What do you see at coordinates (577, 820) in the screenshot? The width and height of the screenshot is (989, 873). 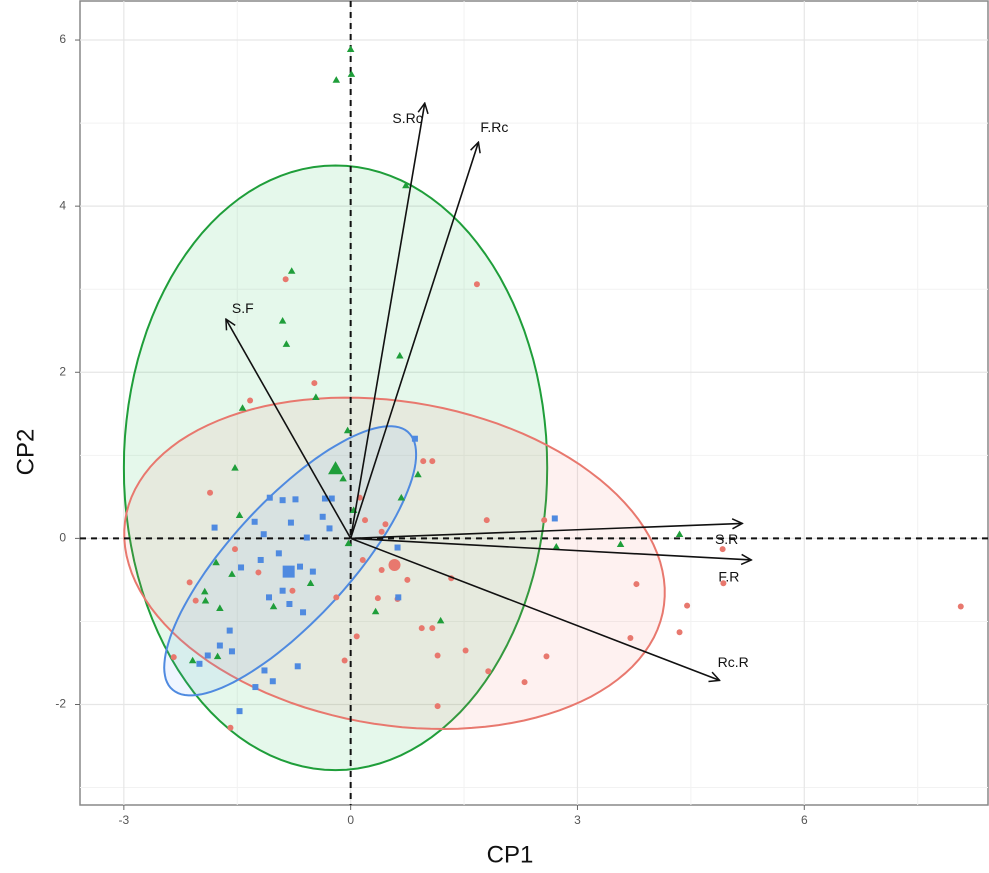 I see `x-tick-label: 3` at bounding box center [577, 820].